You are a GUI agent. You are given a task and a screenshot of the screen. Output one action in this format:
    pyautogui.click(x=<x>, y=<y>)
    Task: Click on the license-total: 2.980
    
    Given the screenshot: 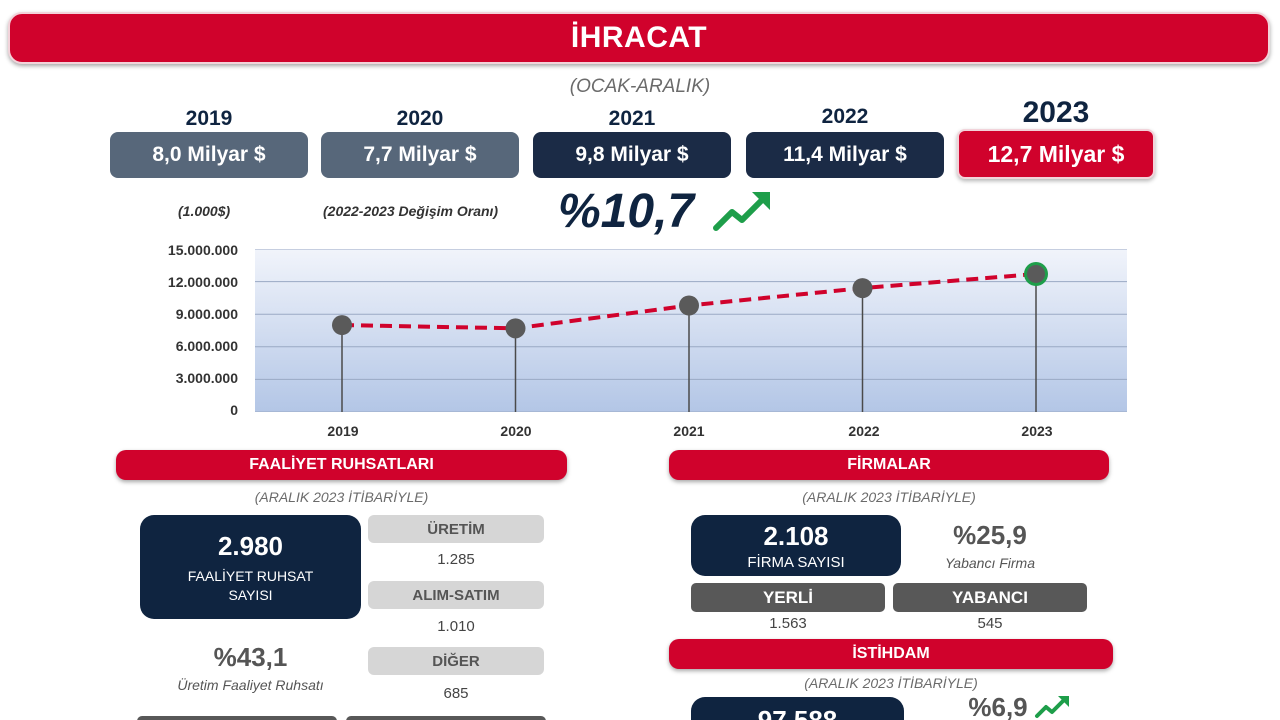 What is the action you would take?
    pyautogui.click(x=250, y=546)
    